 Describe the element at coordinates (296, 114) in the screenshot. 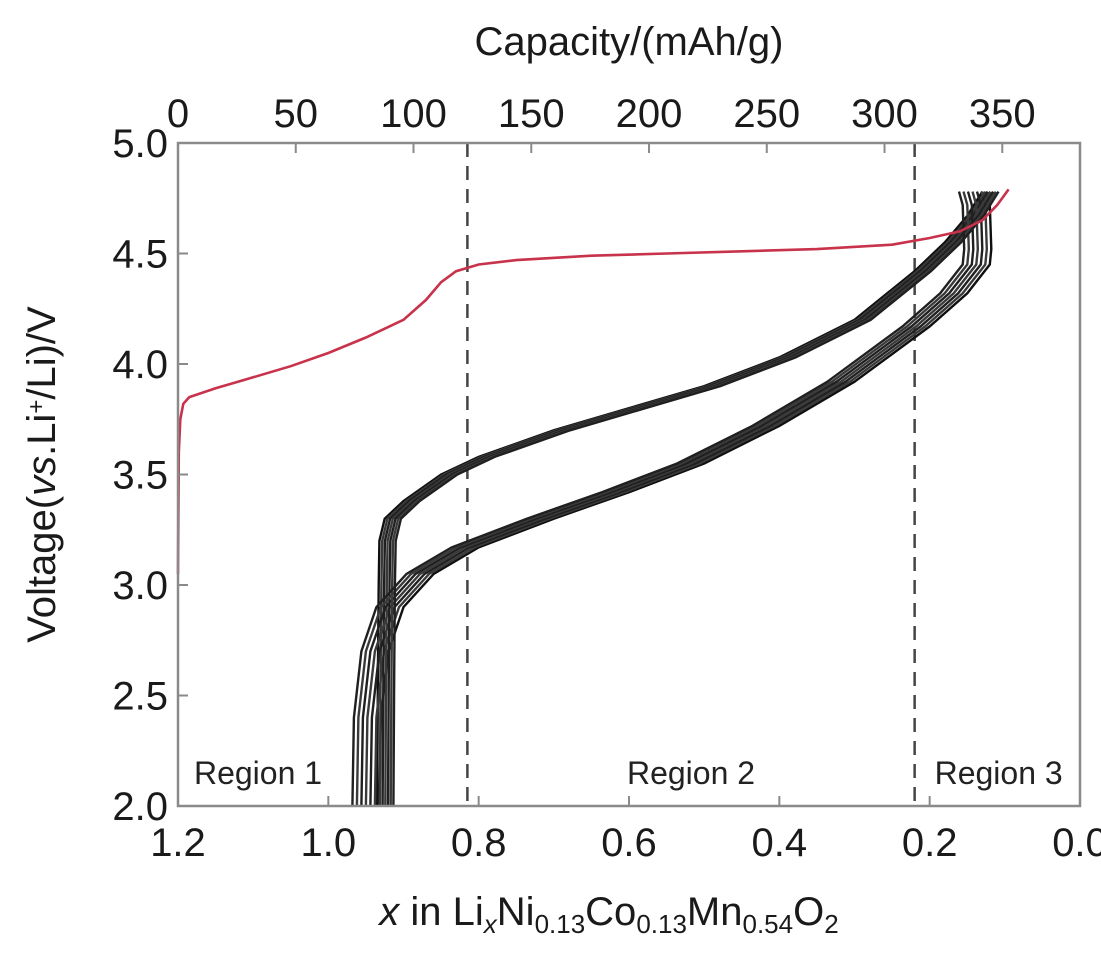

I see `x-top-tick-label: 50` at that location.